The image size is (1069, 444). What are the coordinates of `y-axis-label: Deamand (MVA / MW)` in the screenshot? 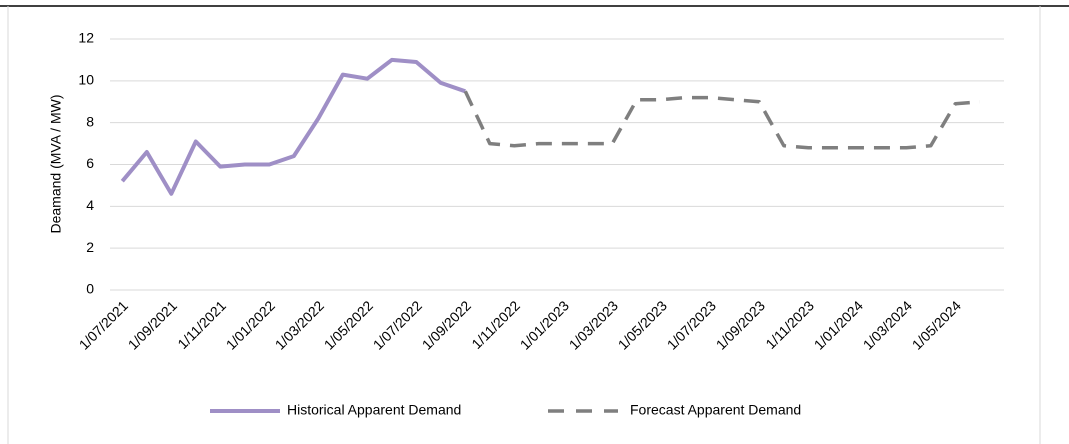 It's located at (56, 164).